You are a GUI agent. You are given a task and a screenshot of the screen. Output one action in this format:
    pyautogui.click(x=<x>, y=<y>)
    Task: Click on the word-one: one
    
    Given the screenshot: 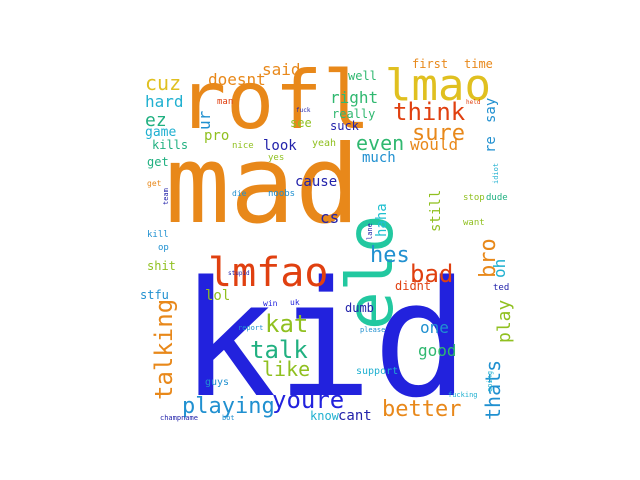 What is the action you would take?
    pyautogui.click(x=434, y=327)
    